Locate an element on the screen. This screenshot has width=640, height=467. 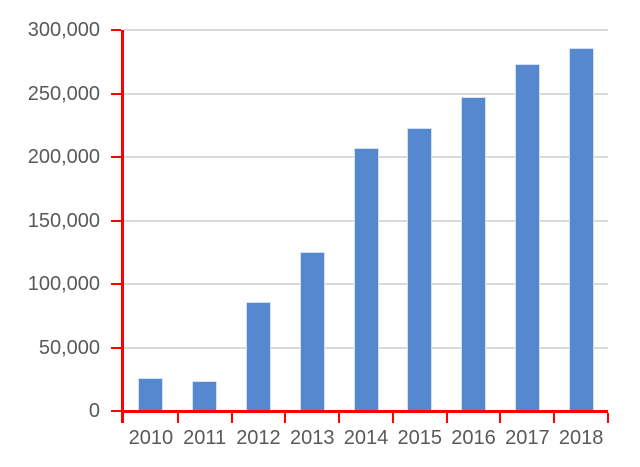
y-tick-label-300,000: 300,000 is located at coordinates (63, 30).